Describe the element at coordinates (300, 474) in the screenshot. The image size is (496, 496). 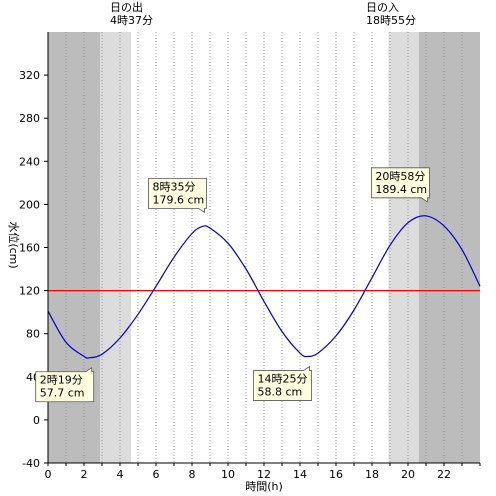
I see `x-tick-label: 14` at that location.